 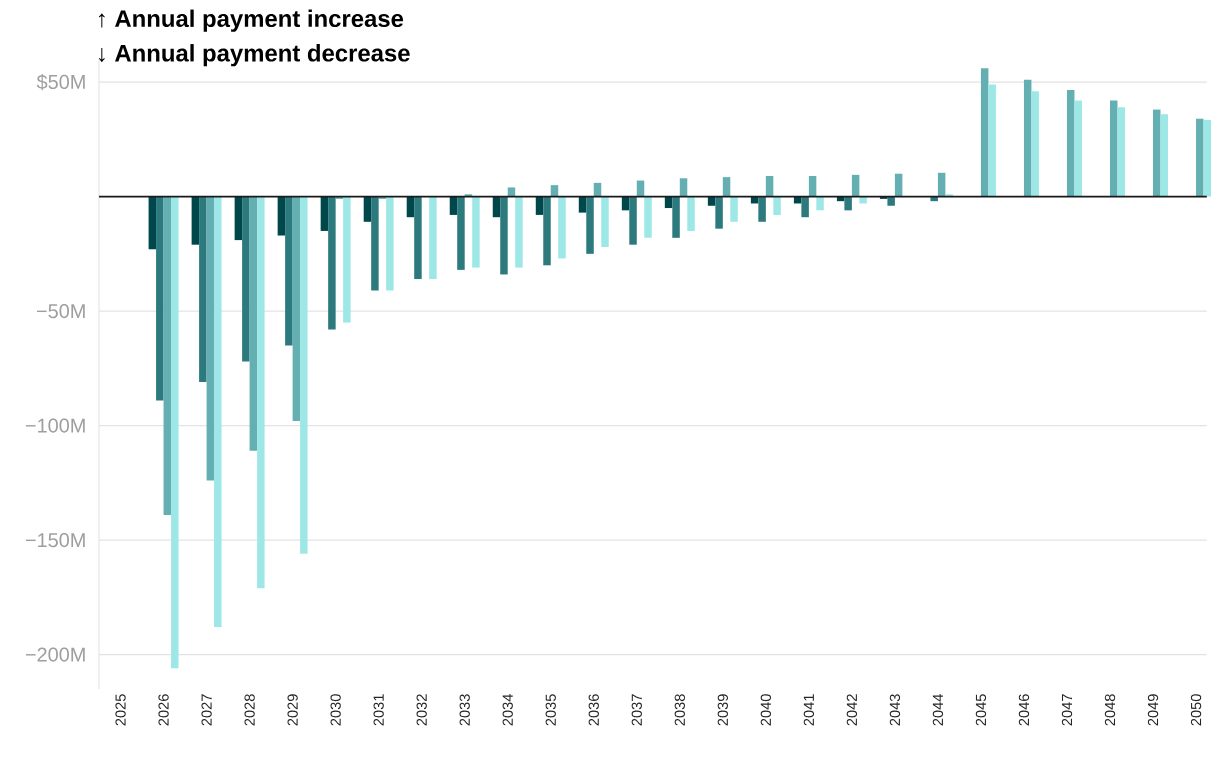 I want to click on x-tick-label: 2047, so click(x=1067, y=710).